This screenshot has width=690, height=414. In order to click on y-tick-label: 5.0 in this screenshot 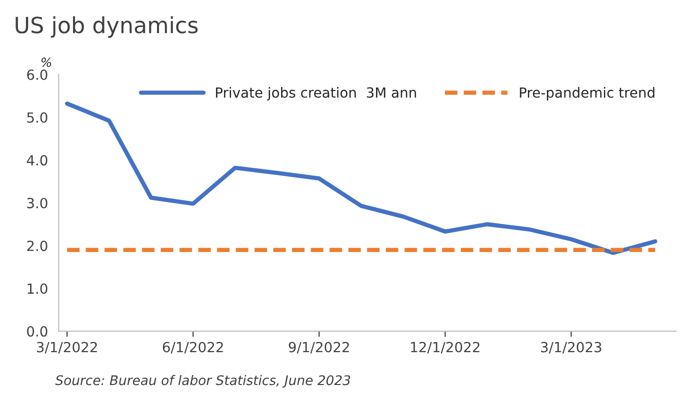, I will do `click(37, 117)`.